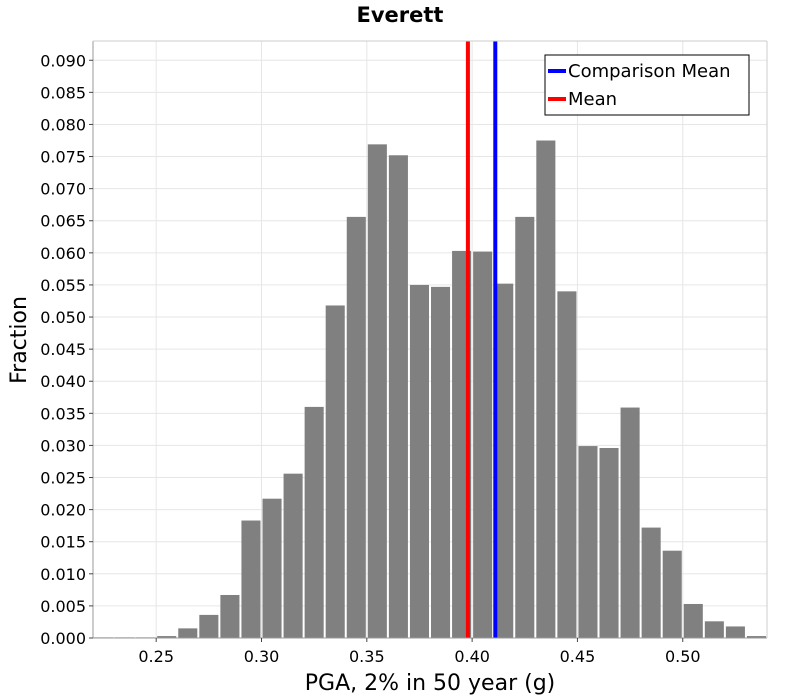 This screenshot has height=700, width=800. What do you see at coordinates (472, 656) in the screenshot?
I see `x-tick-label: 0.40` at bounding box center [472, 656].